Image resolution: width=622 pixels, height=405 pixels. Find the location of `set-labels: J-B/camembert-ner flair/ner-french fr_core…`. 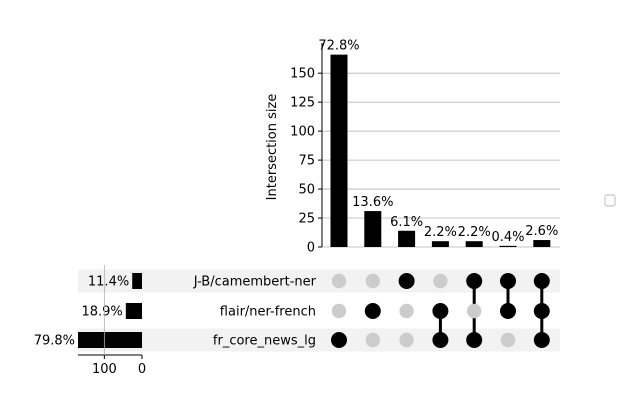

set-labels: J-B/camembert-ner flair/ner-french fr_core… is located at coordinates (255, 312).